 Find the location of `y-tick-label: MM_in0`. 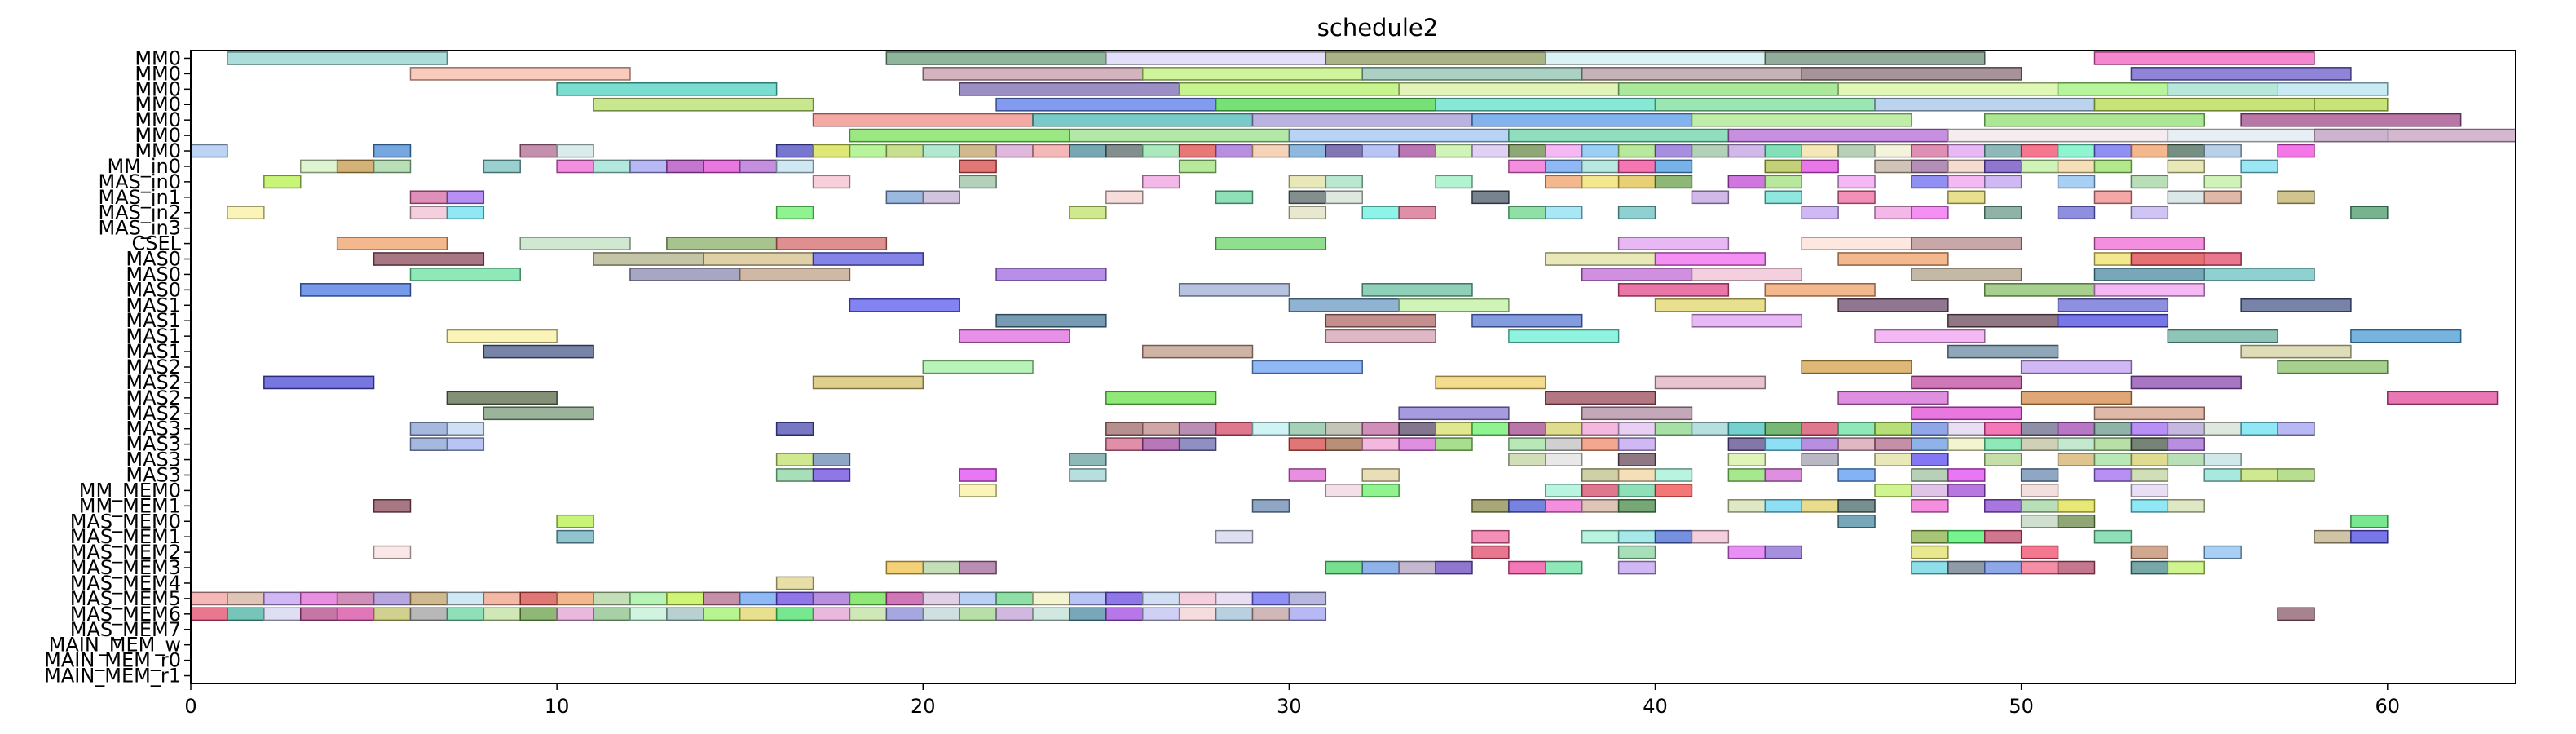

y-tick-label: MM_in0 is located at coordinates (144, 166).